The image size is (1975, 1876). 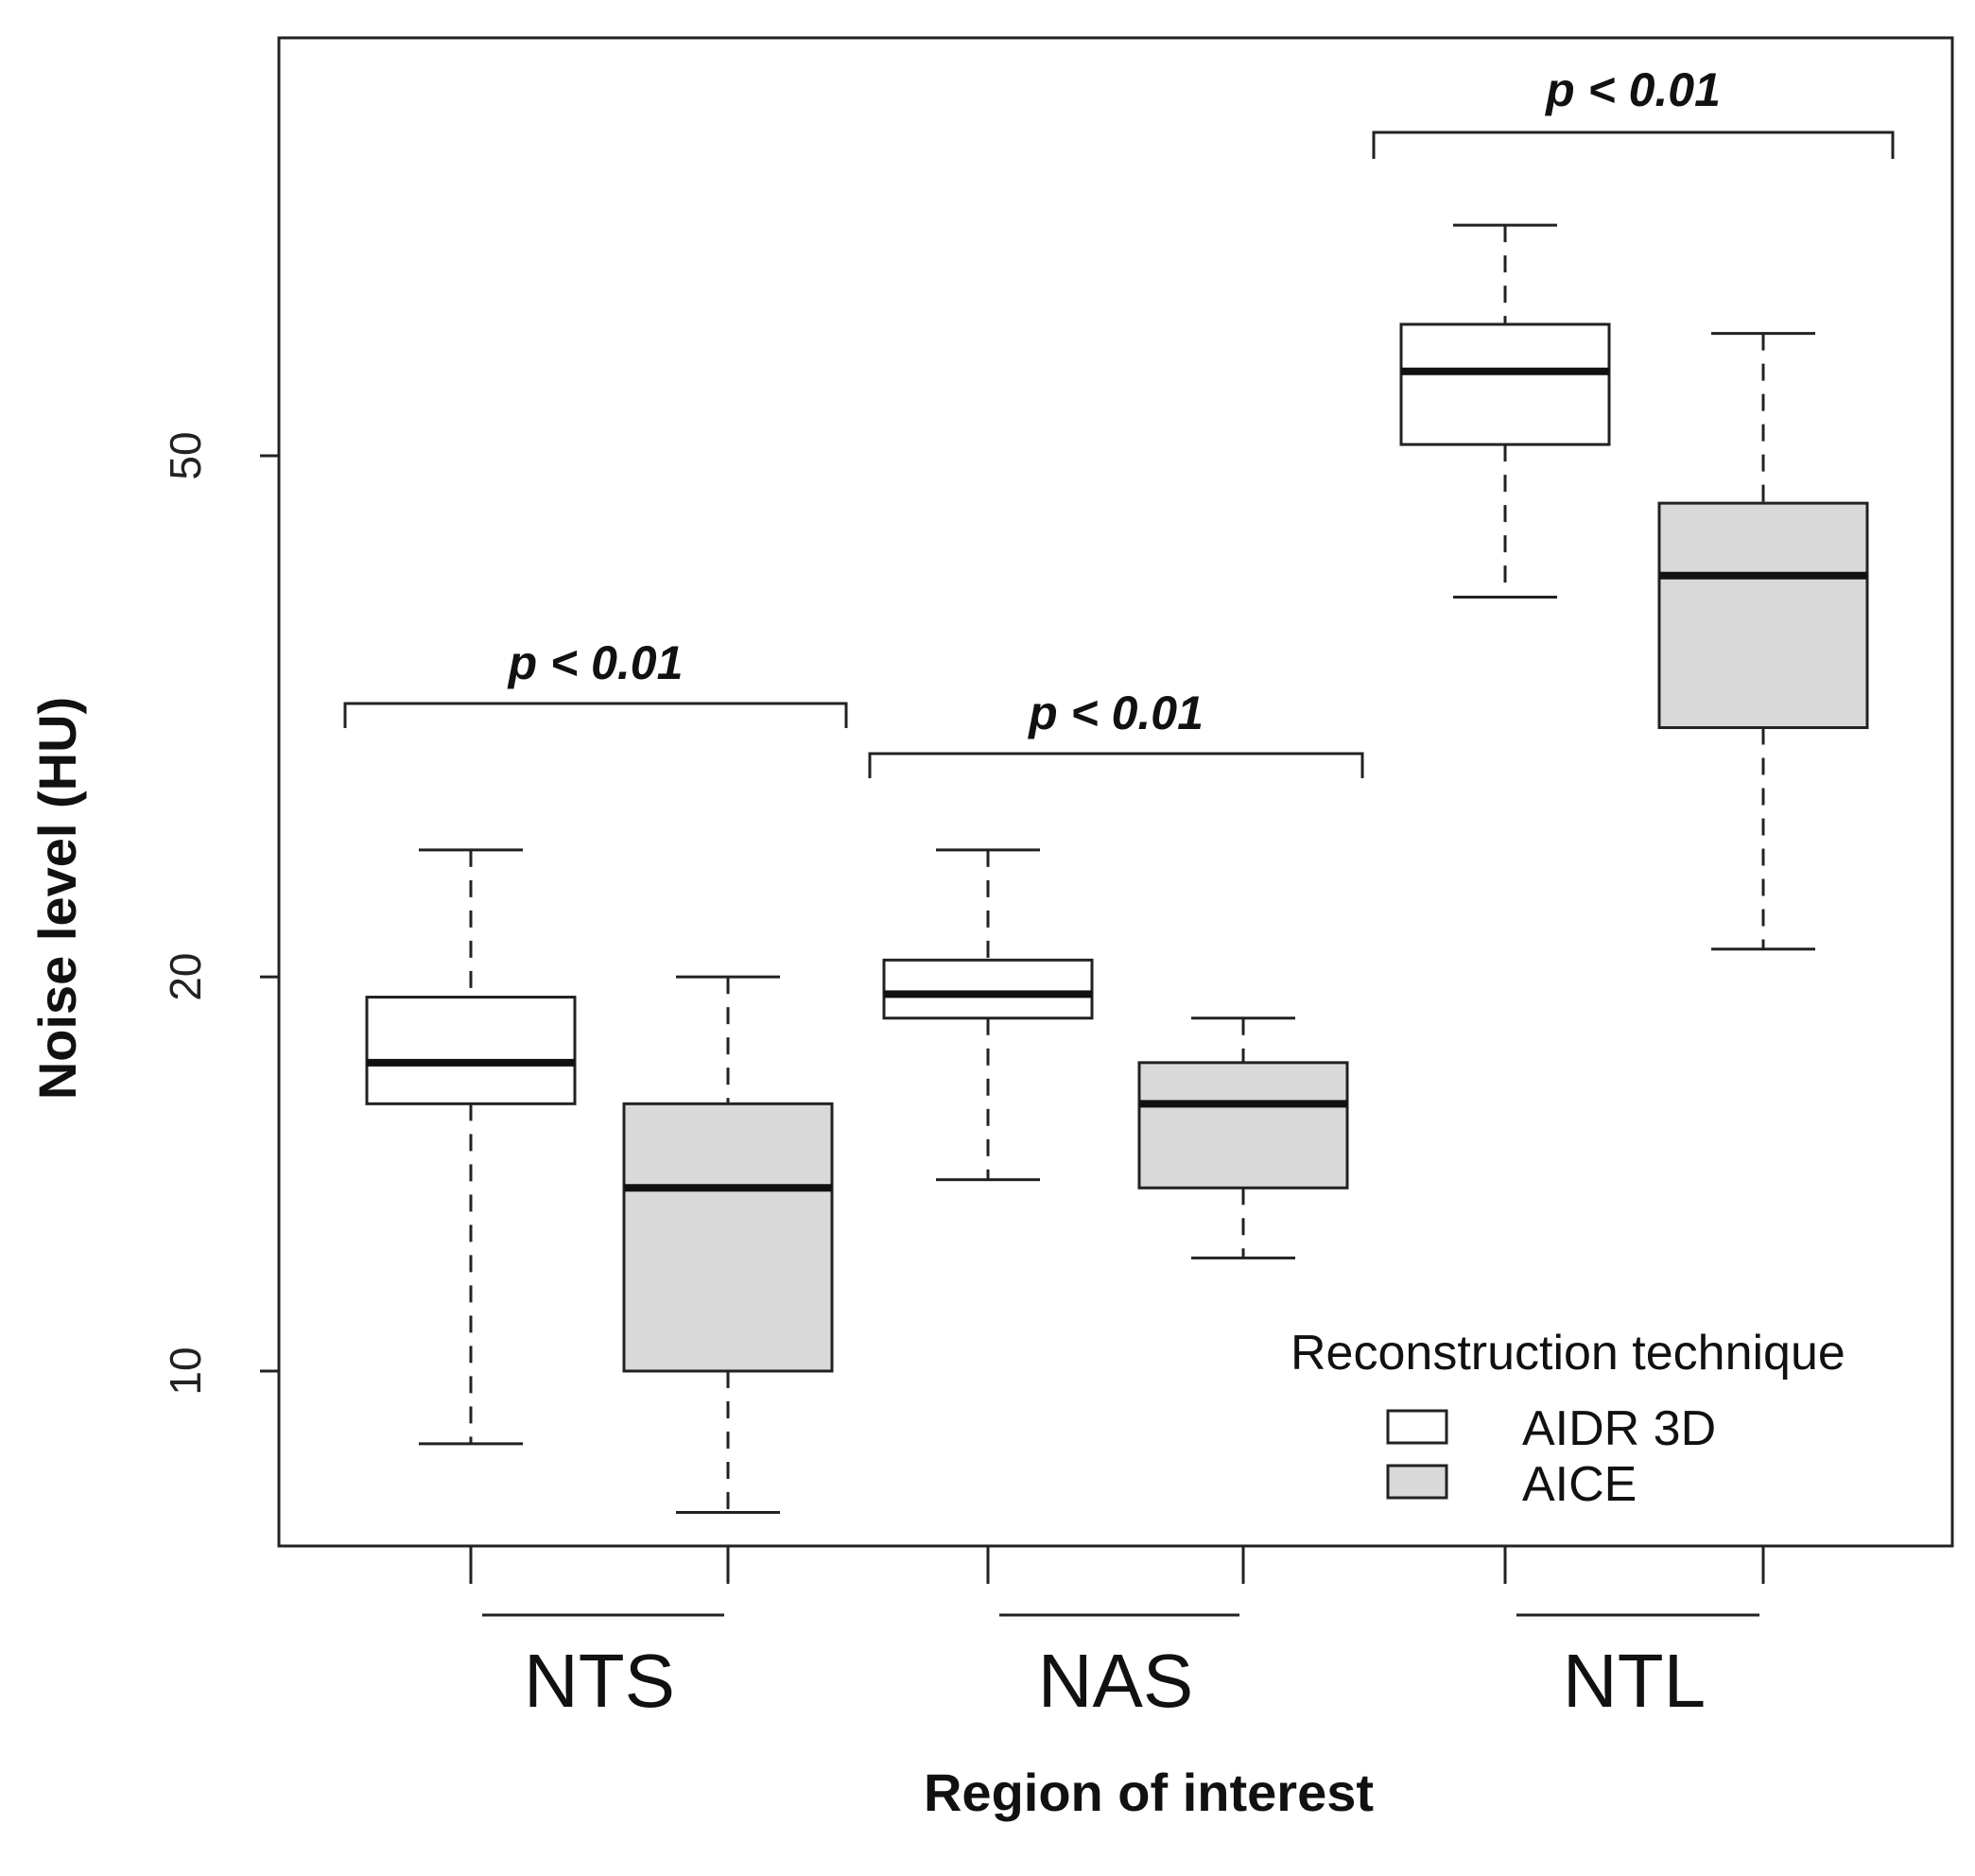 I want to click on box-ntl-aidr3d, so click(x=1505, y=411).